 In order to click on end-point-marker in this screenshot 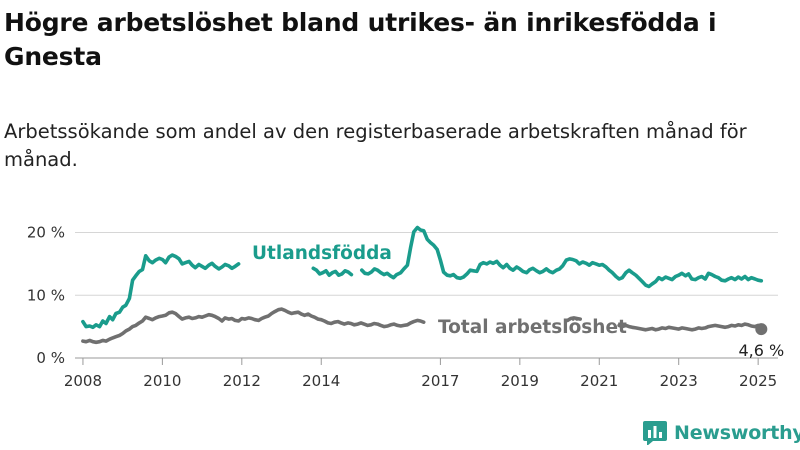, I will do `click(761, 329)`.